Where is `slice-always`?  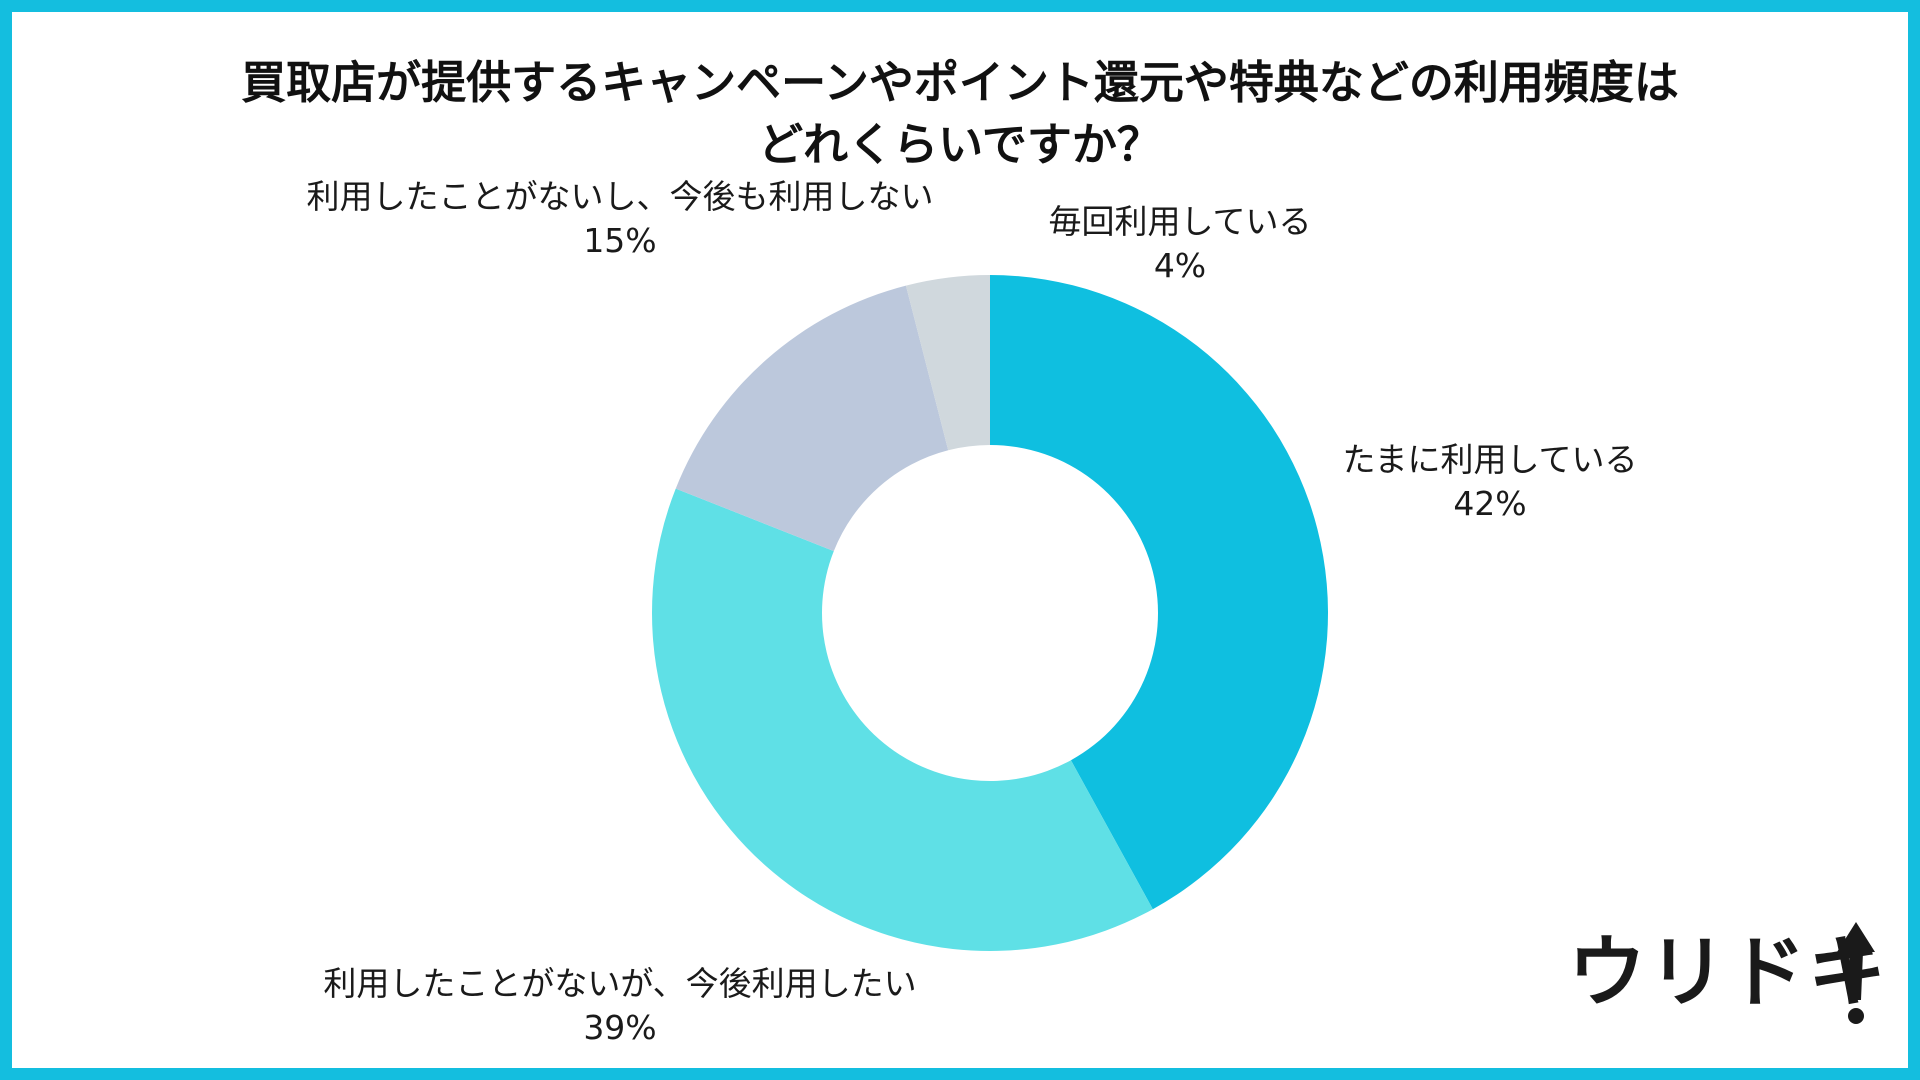 slice-always is located at coordinates (947, 363).